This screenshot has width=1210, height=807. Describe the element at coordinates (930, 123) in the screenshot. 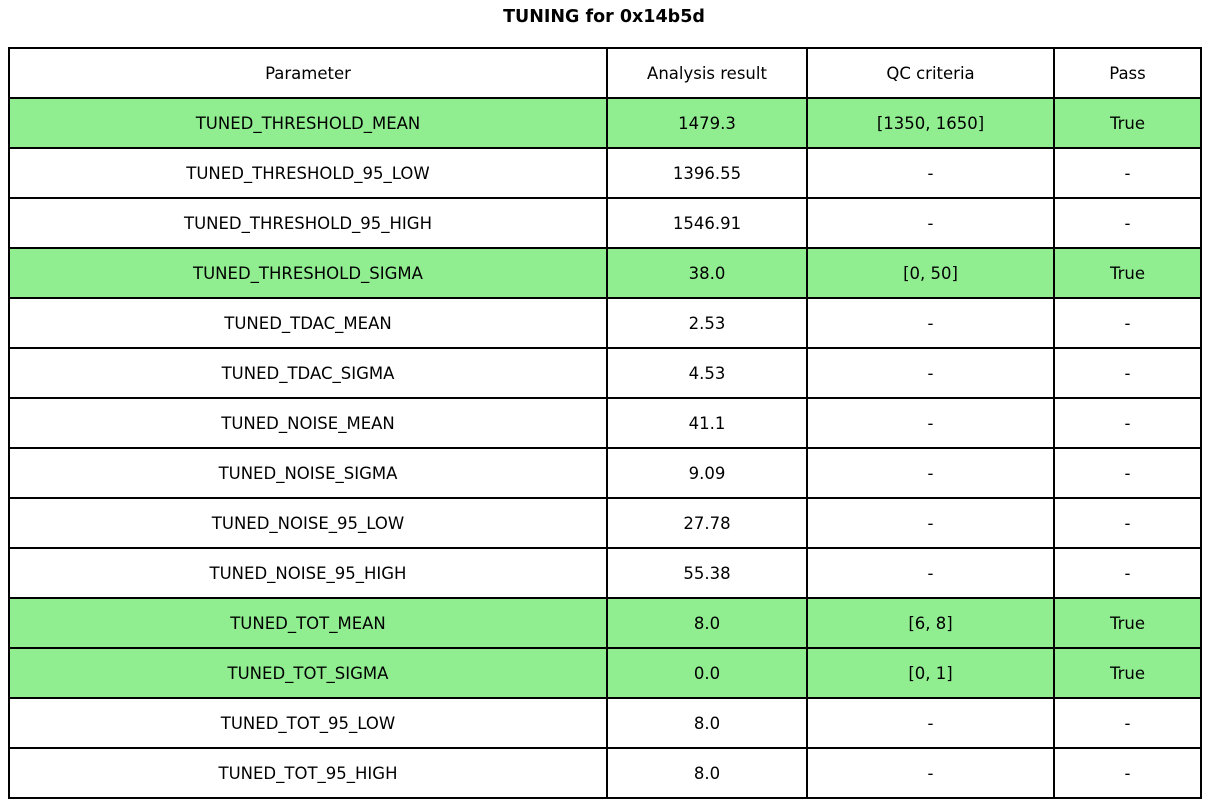

I see `cell-criteria: [1350, 1650]` at that location.